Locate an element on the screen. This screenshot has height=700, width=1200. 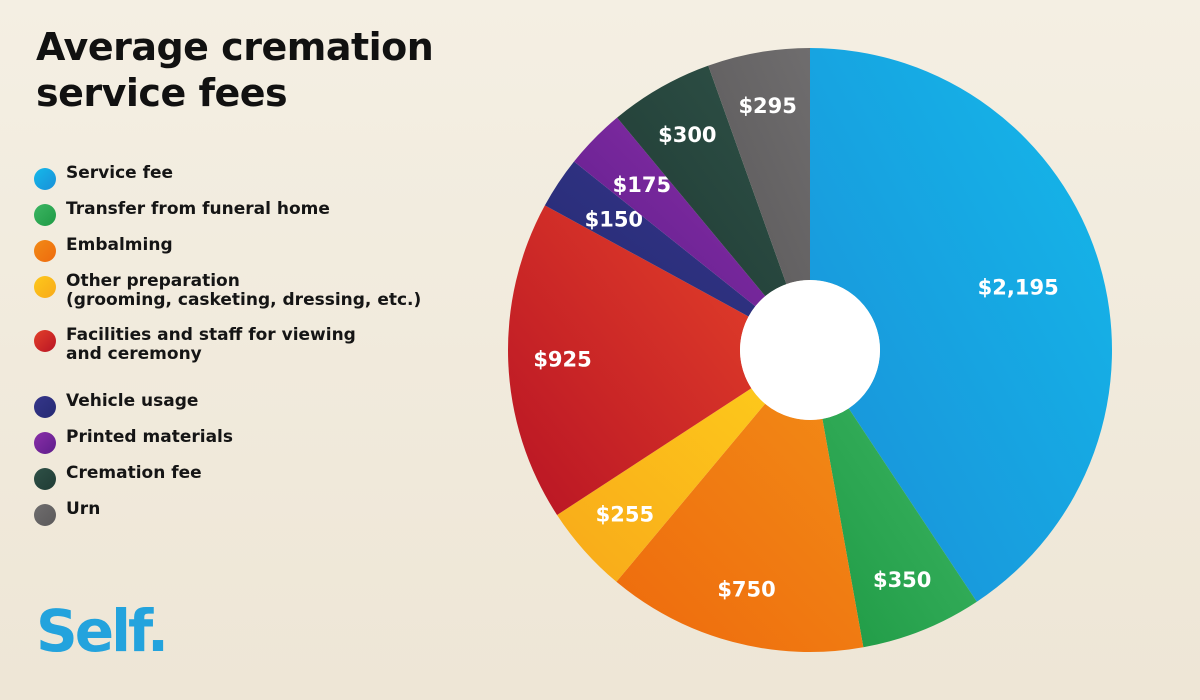
legend-item: Embalming is located at coordinates (103, 248).